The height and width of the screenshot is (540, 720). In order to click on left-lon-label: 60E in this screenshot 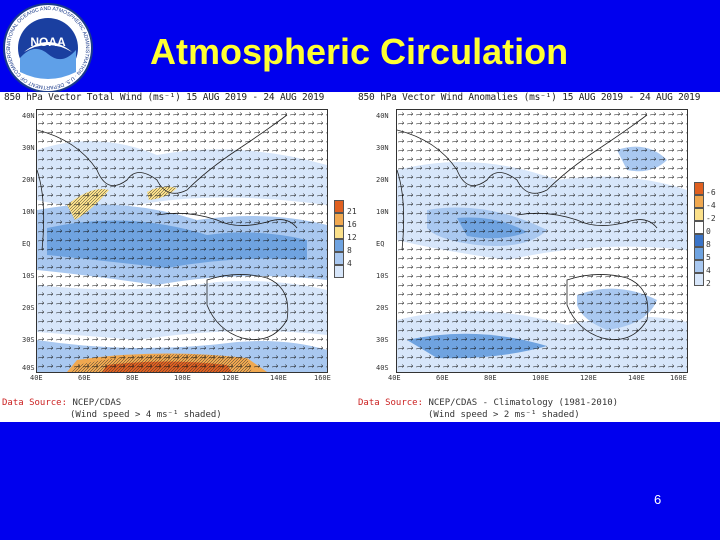, I will do `click(84, 378)`.